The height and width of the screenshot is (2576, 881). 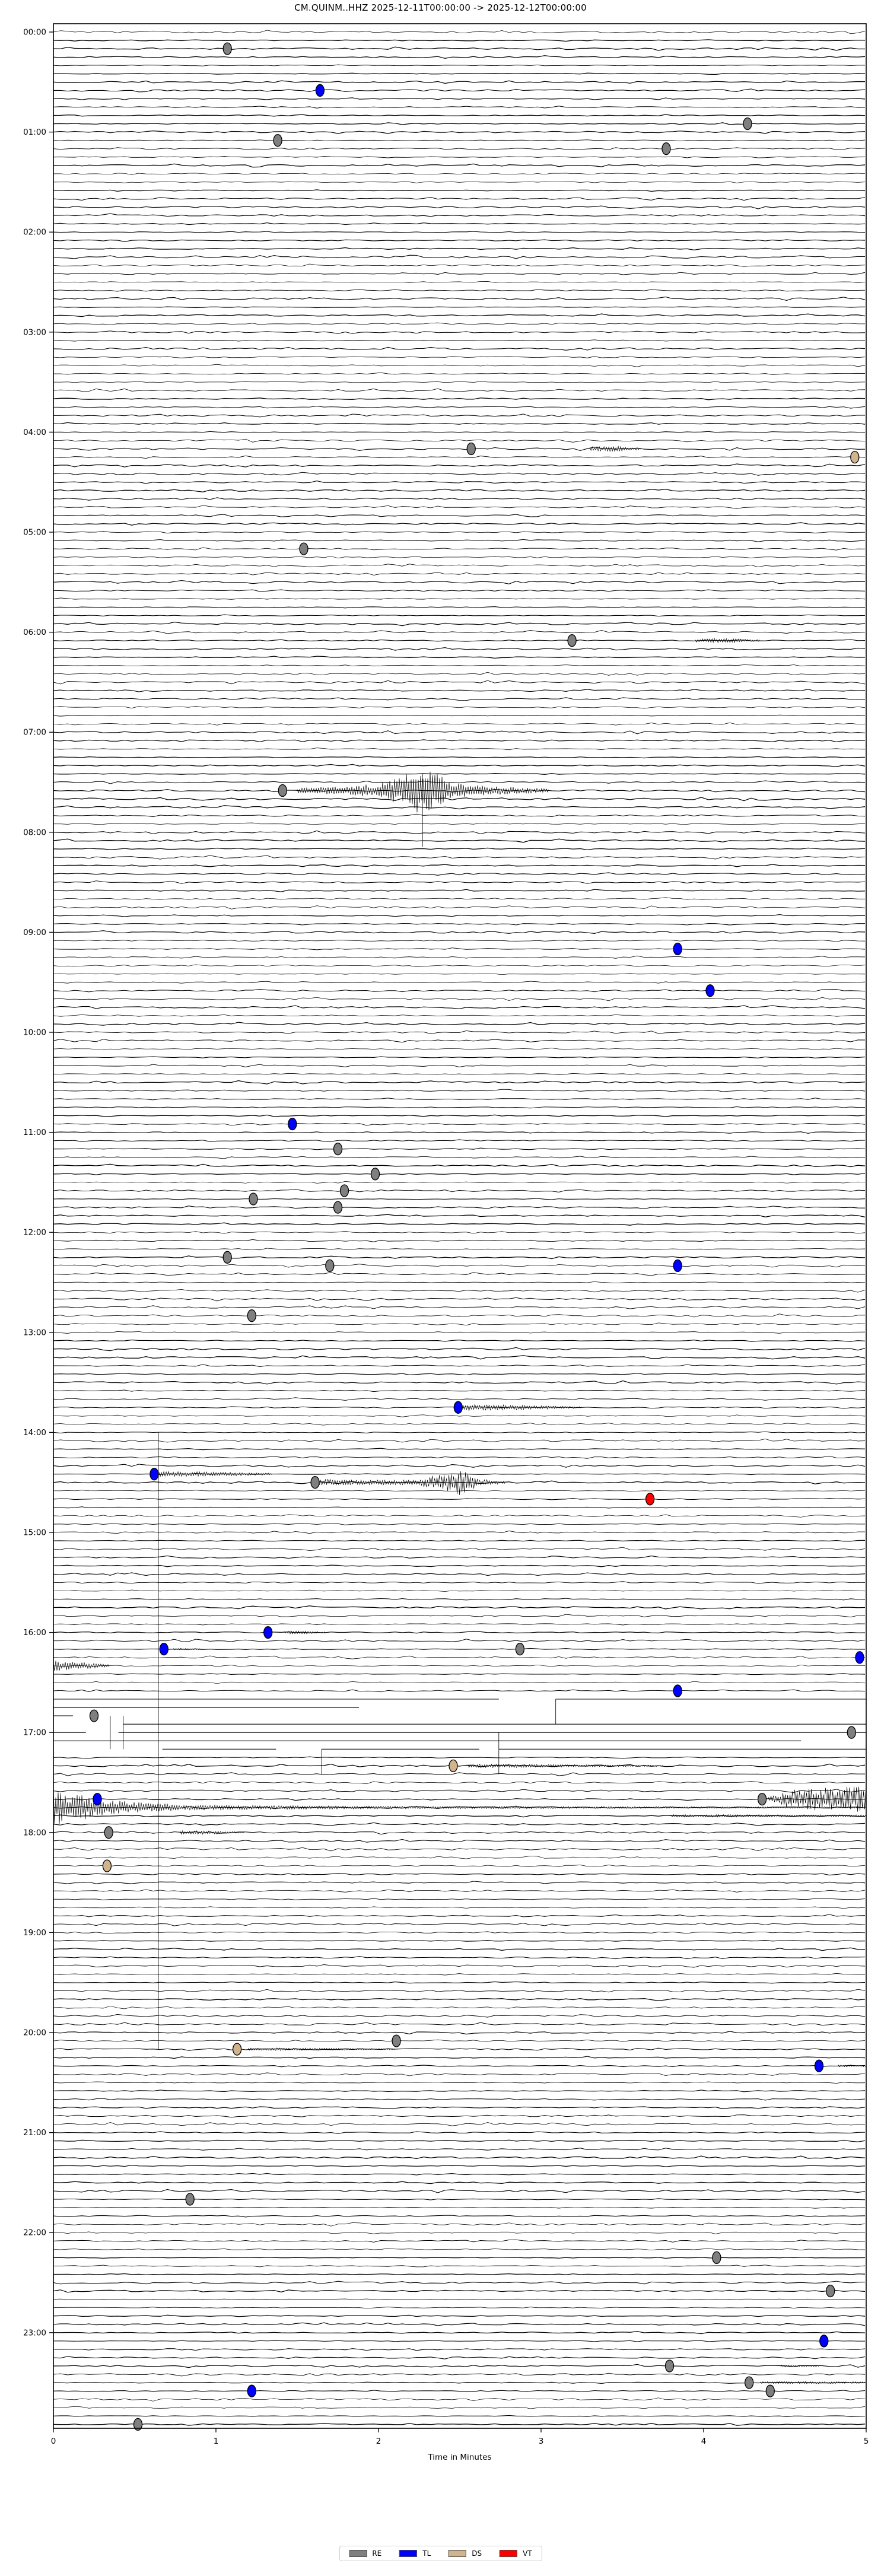 I want to click on artifact-step-rows, so click(x=460, y=1724).